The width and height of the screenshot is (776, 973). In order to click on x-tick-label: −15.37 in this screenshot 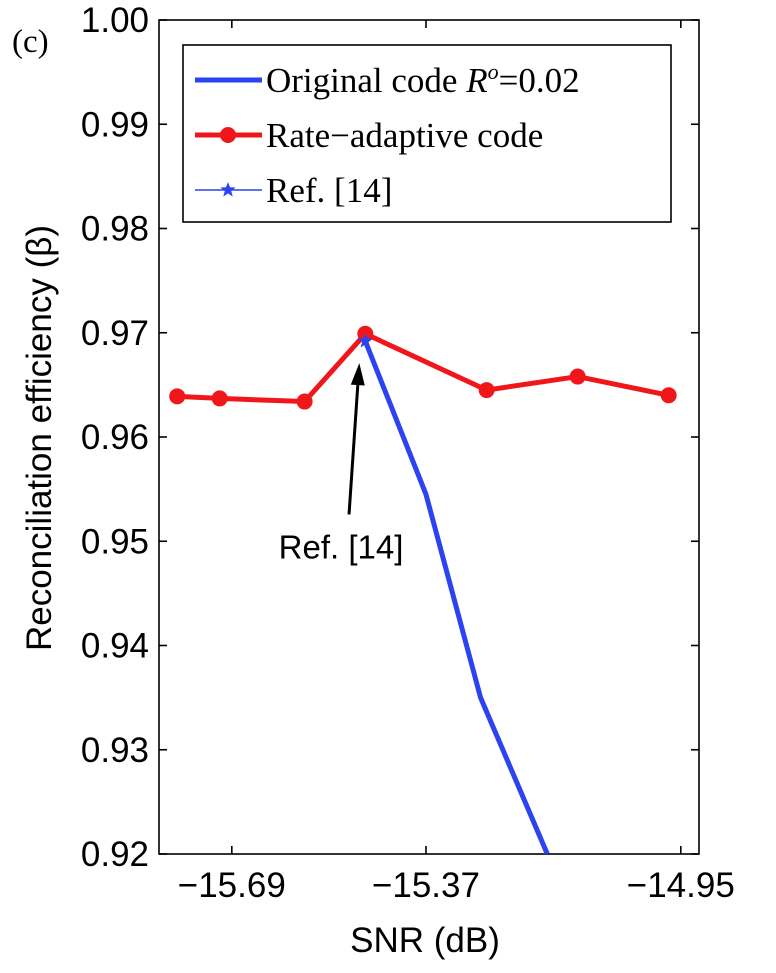, I will do `click(426, 885)`.